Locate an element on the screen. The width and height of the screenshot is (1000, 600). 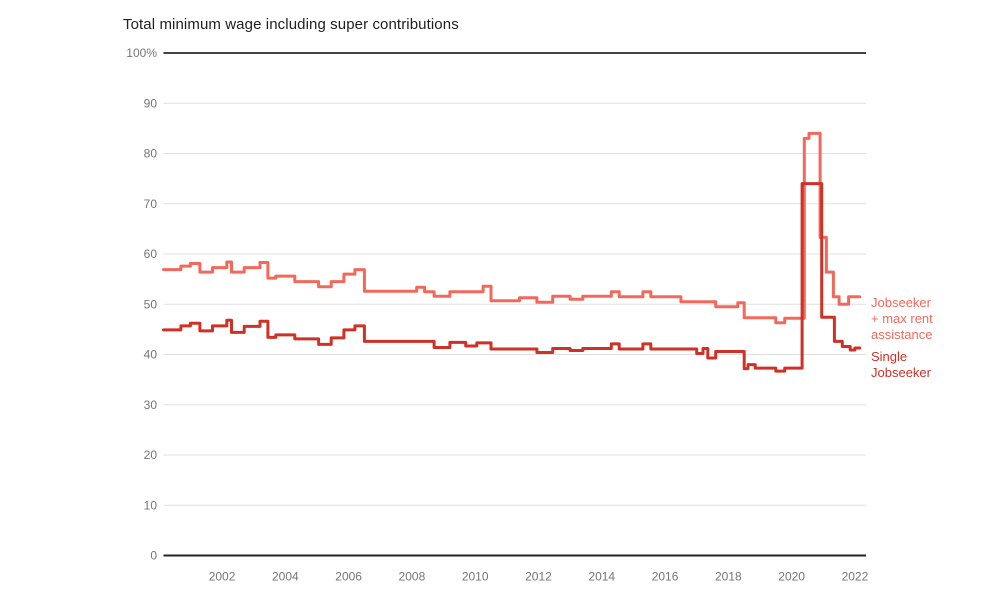
y-axis-label-30: 30 is located at coordinates (151, 405).